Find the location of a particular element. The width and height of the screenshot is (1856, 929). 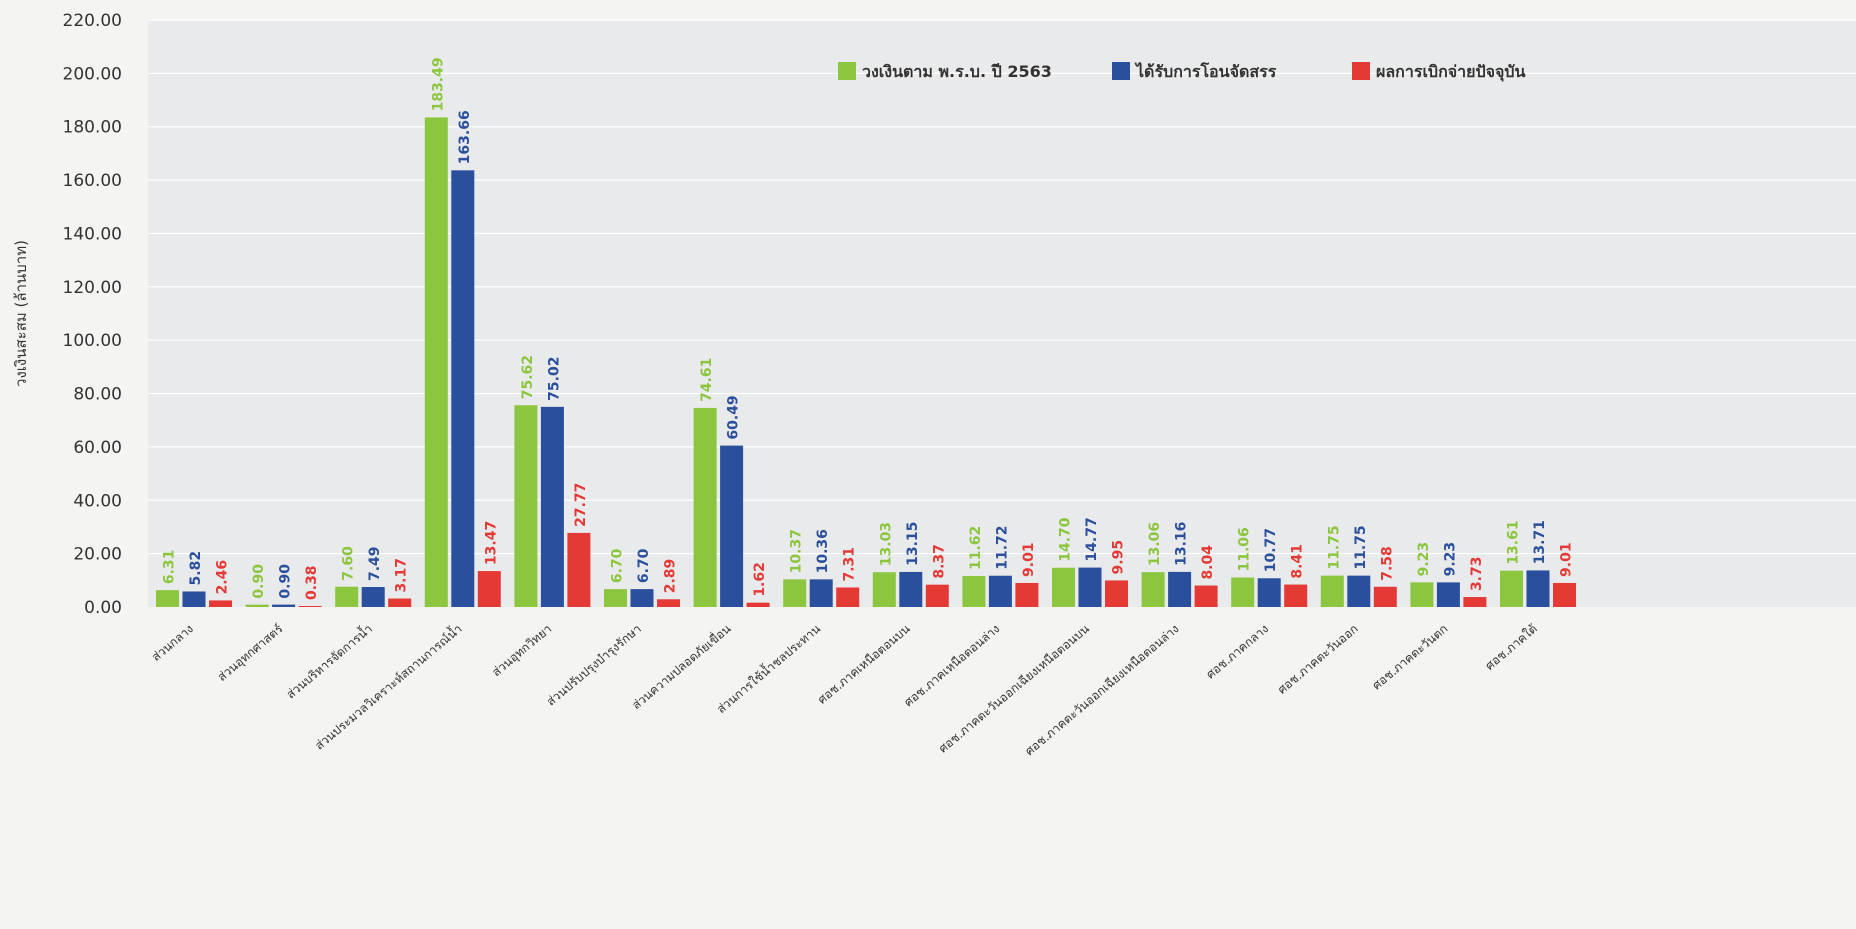

legend-label: ผลการเบิกจ่ายปัจจุบัน is located at coordinates (1451, 72).